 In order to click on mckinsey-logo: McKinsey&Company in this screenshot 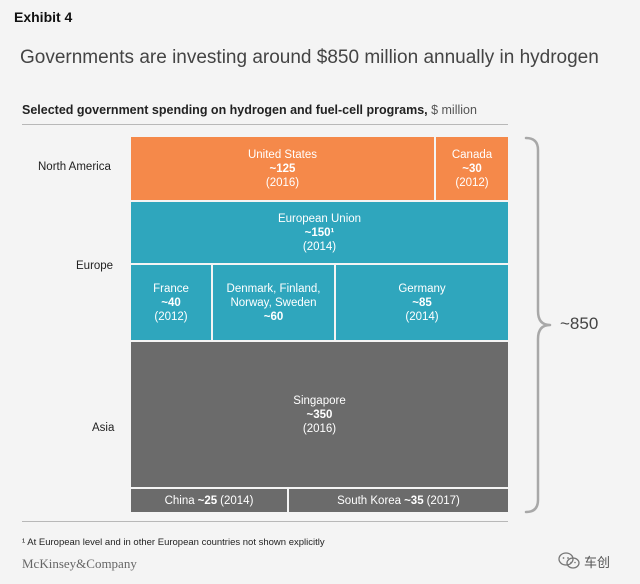, I will do `click(79, 563)`.